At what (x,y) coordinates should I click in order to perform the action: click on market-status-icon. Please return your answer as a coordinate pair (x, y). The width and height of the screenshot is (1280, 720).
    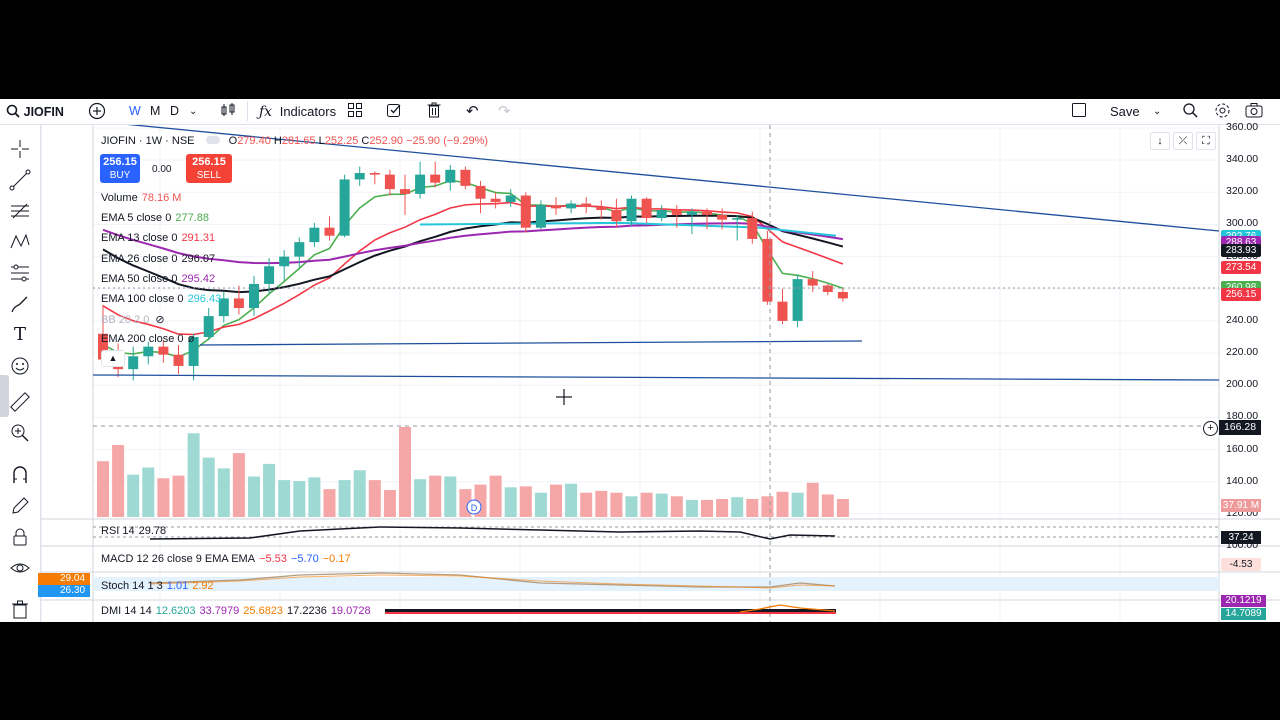
    Looking at the image, I should click on (212, 140).